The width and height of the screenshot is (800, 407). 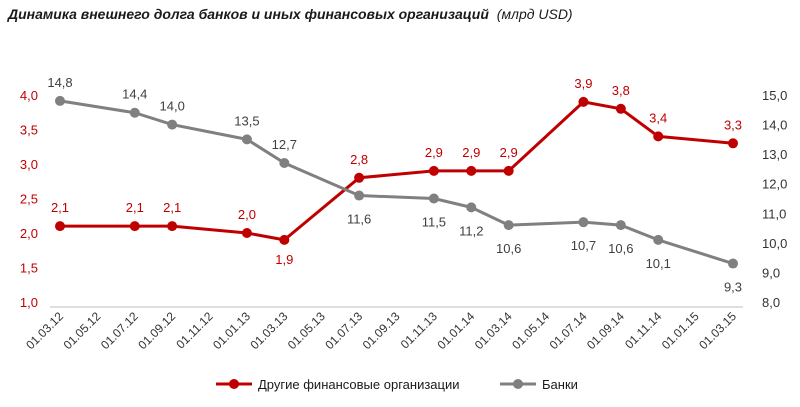 I want to click on chart-unit-text: (млрд USD), so click(x=534, y=14).